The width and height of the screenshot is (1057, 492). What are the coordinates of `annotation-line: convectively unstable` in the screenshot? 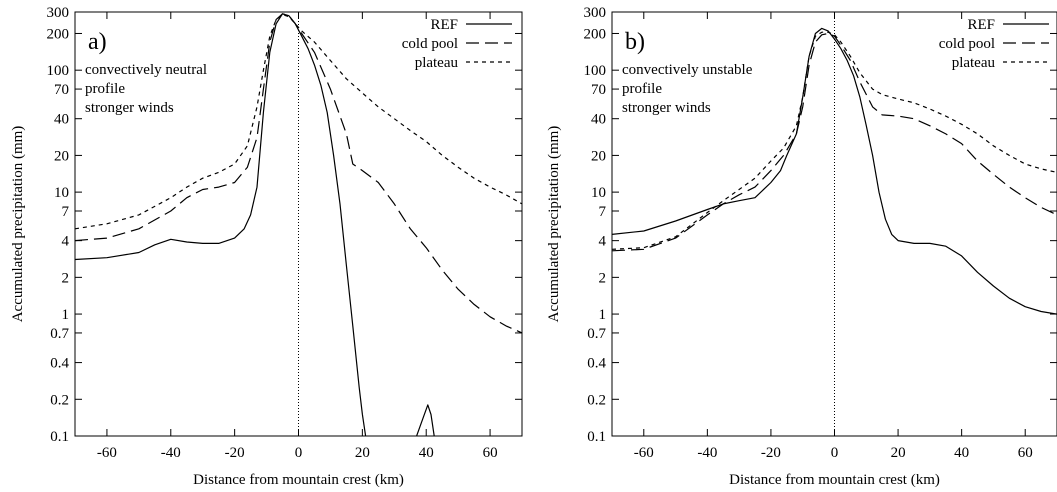 It's located at (687, 70).